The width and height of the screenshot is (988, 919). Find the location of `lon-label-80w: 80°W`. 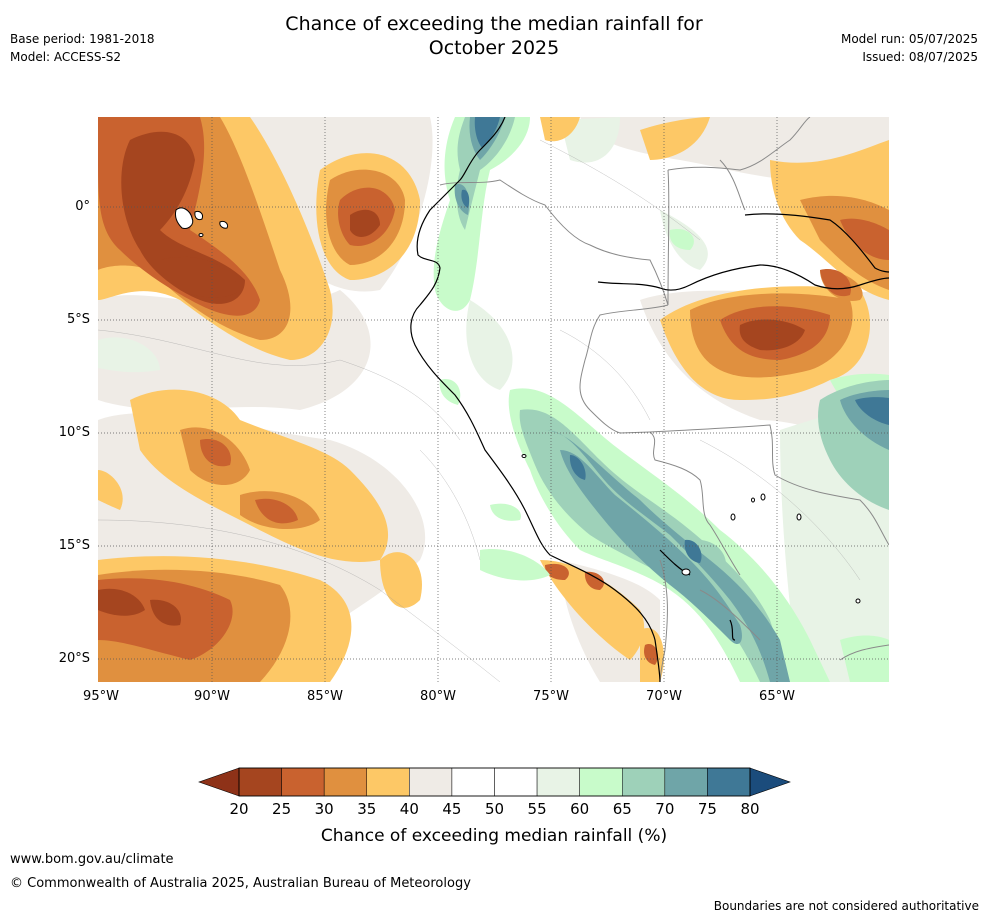

lon-label-80w: 80°W is located at coordinates (438, 696).